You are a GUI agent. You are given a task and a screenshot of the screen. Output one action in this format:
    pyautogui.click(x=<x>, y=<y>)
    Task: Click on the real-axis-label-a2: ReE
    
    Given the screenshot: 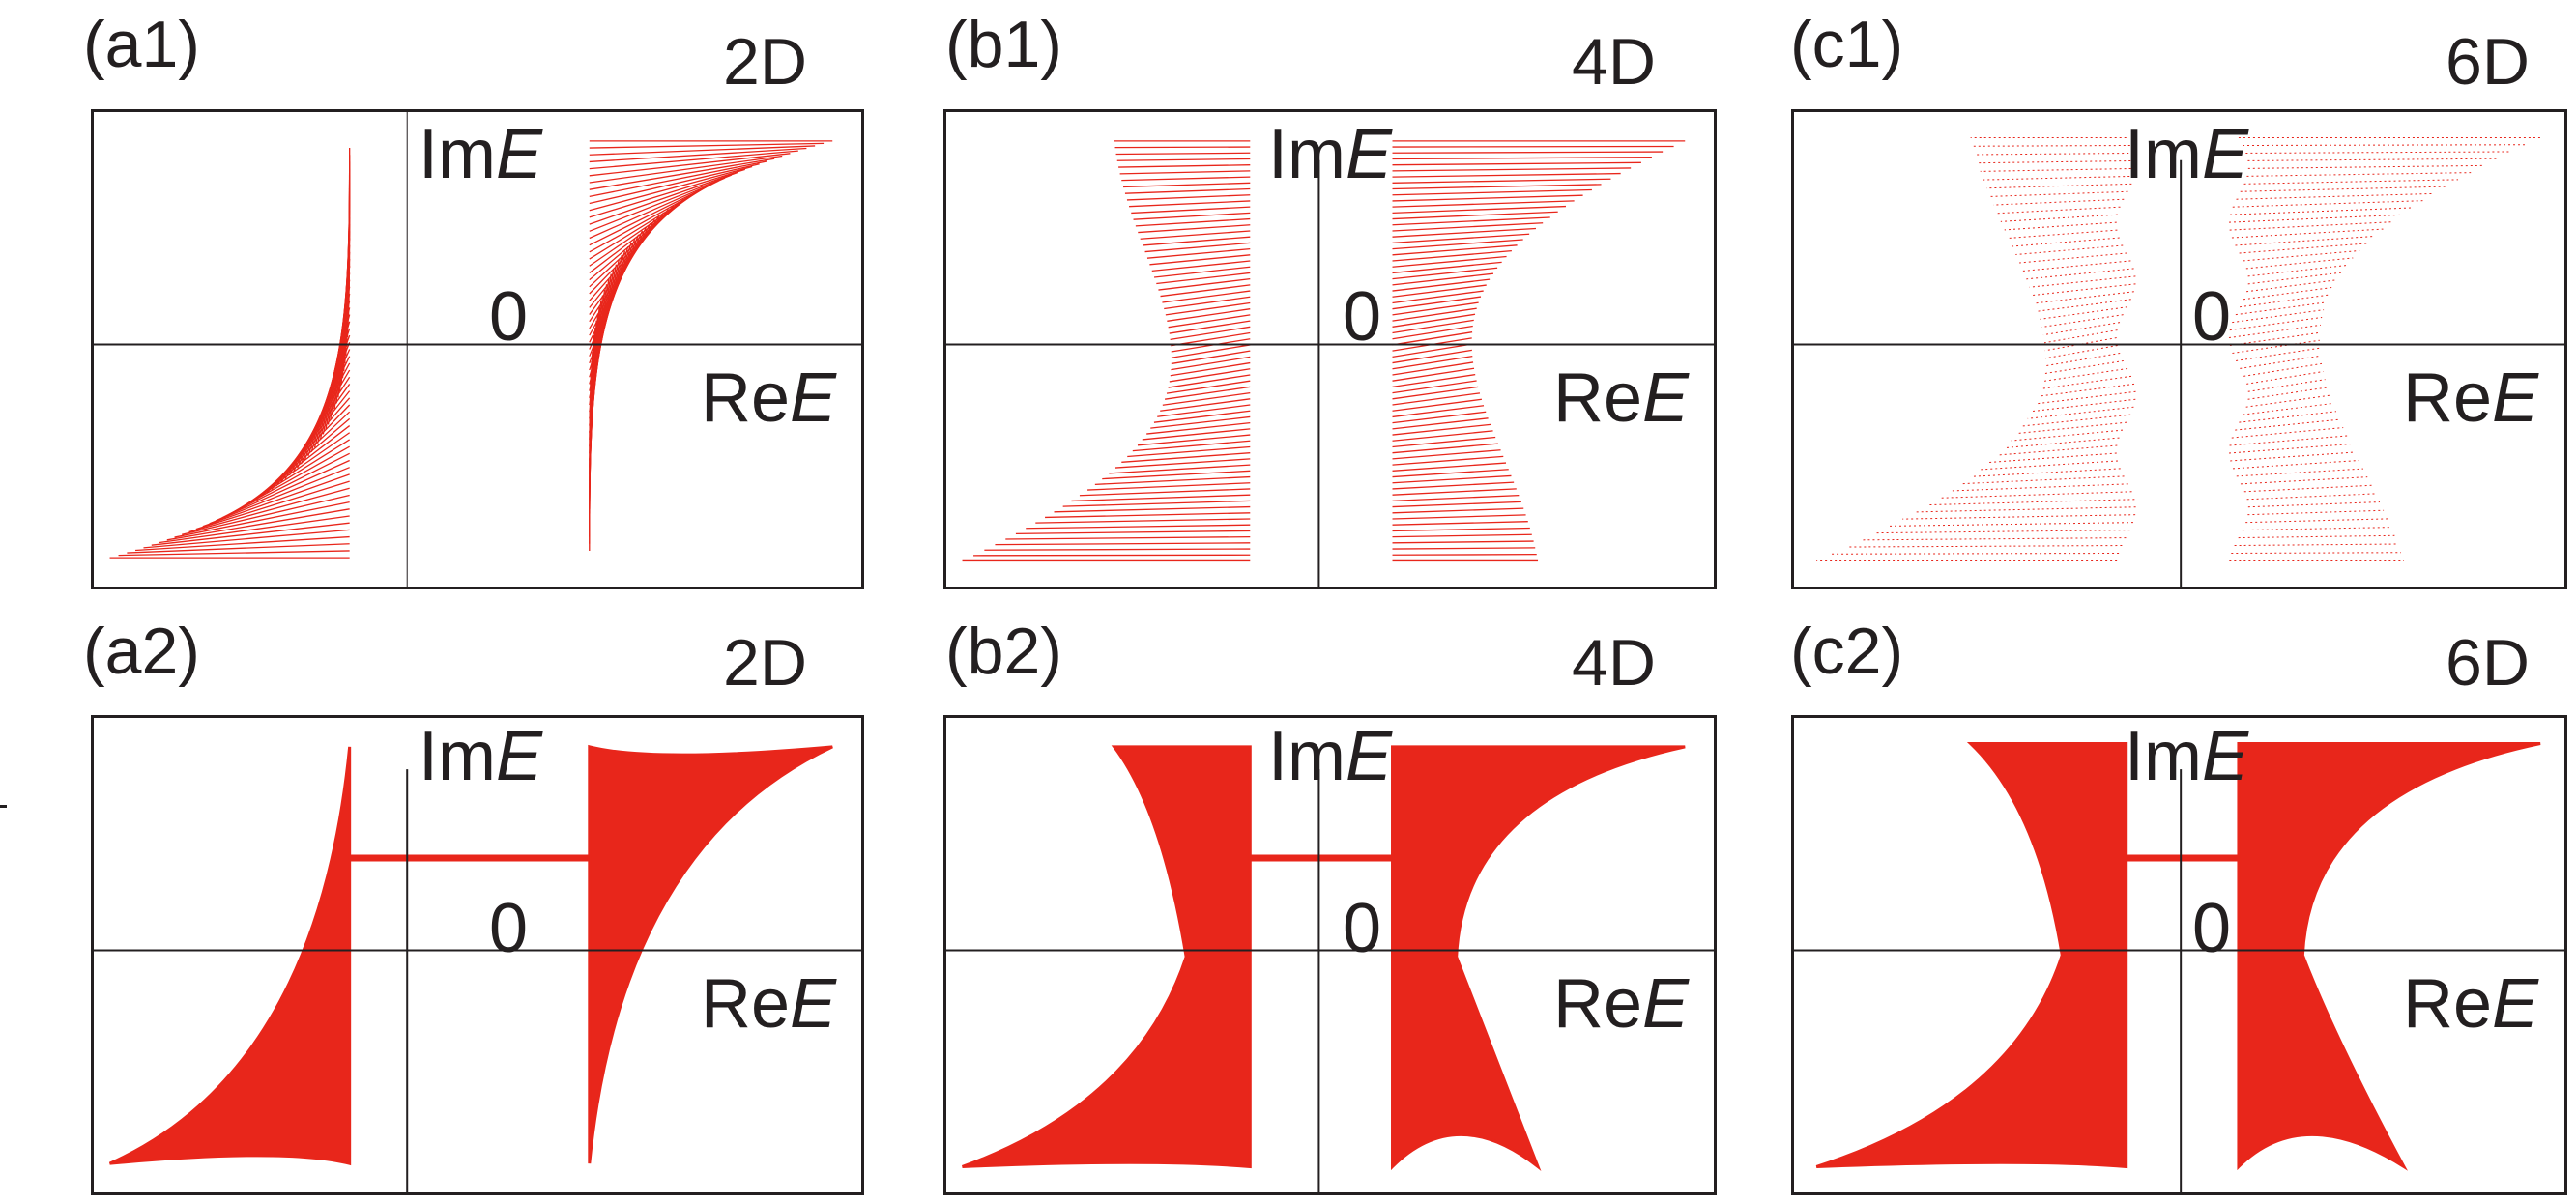 What is the action you would take?
    pyautogui.click(x=769, y=1004)
    